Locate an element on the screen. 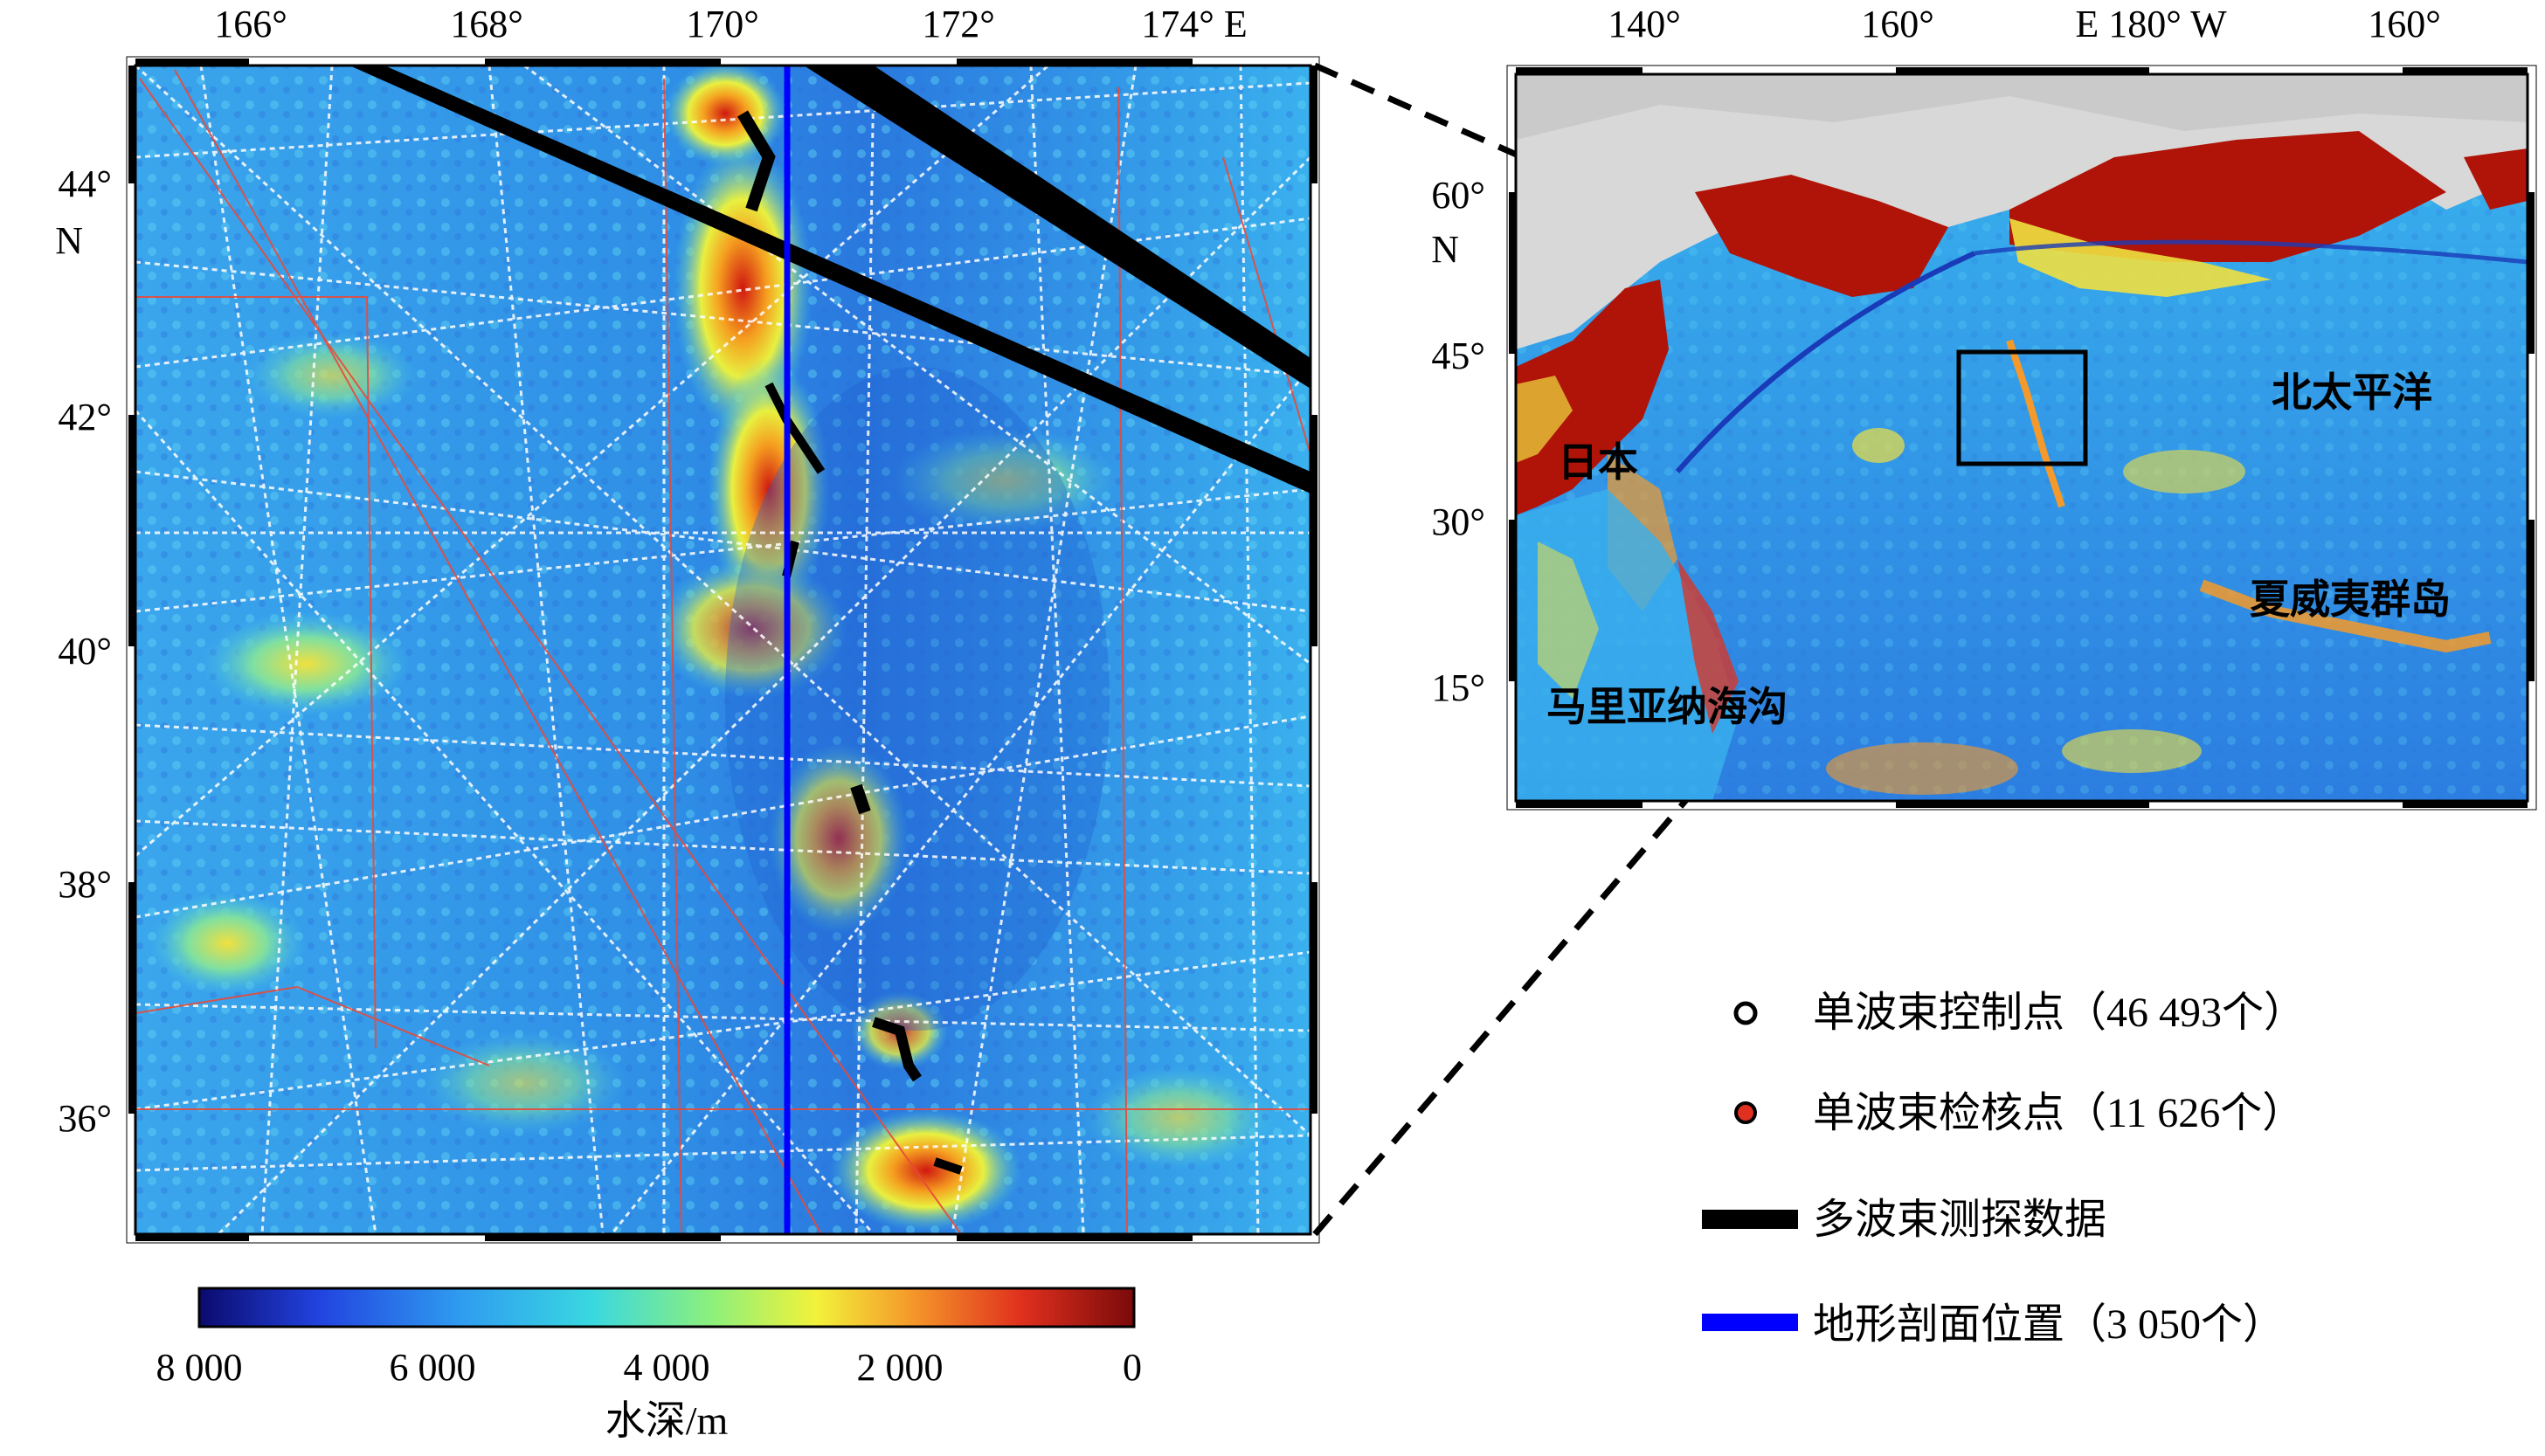  right-lat-label: 60° is located at coordinates (1458, 195).